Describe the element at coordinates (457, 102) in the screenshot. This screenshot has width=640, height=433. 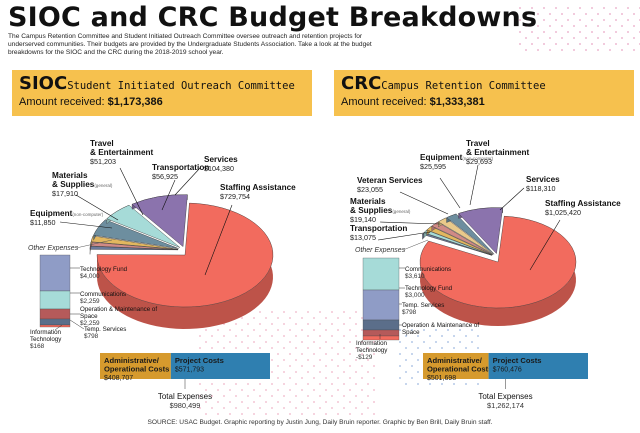
I see `crc-amount: $1,333,381` at that location.